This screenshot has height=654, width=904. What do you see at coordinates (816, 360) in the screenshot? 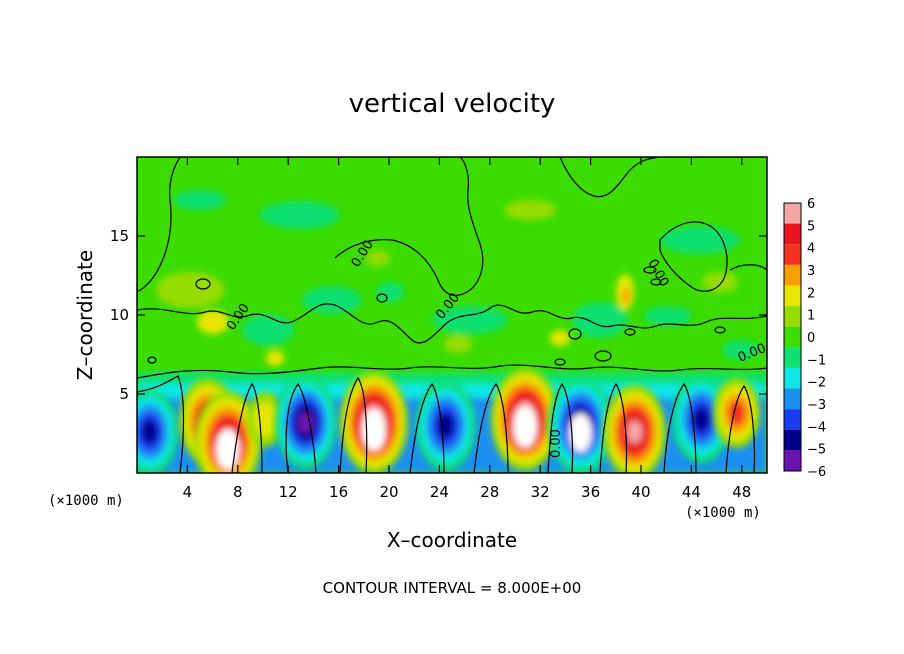
I see `colorbar-label: −1` at bounding box center [816, 360].